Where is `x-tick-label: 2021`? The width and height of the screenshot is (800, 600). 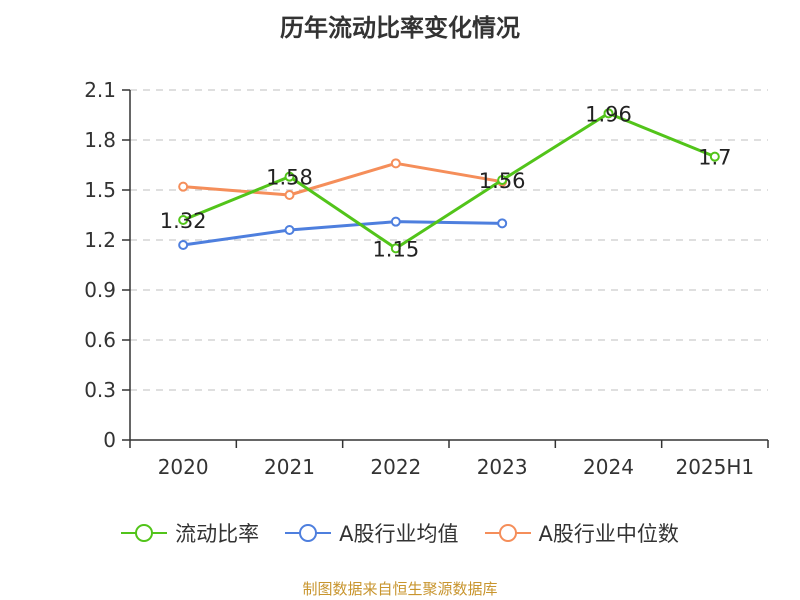
x-tick-label: 2021 is located at coordinates (289, 467).